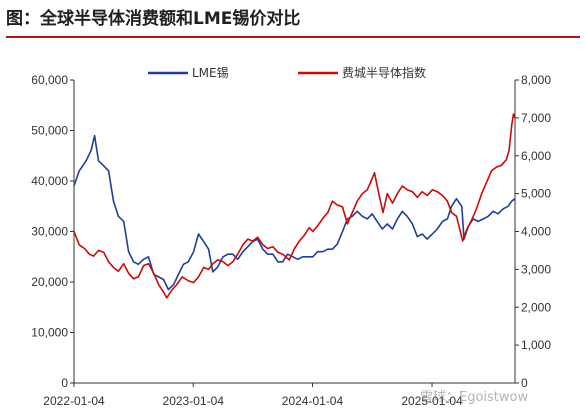 The image size is (585, 411). What do you see at coordinates (313, 401) in the screenshot?
I see `x-tick-label: 2024-01-04` at bounding box center [313, 401].